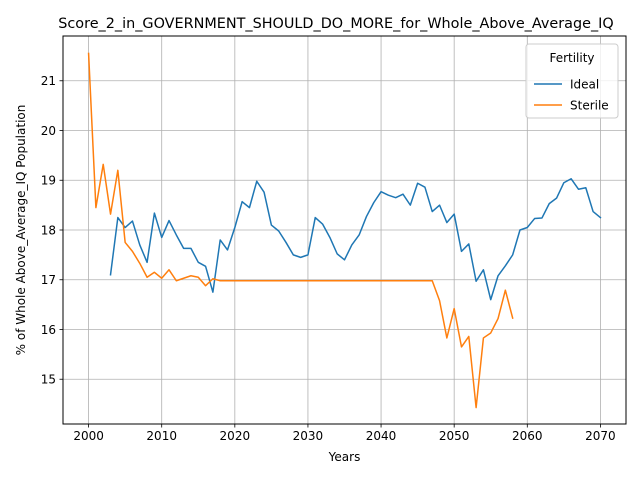 This screenshot has width=640, height=480. I want to click on y-tick-label: 16, so click(48, 330).